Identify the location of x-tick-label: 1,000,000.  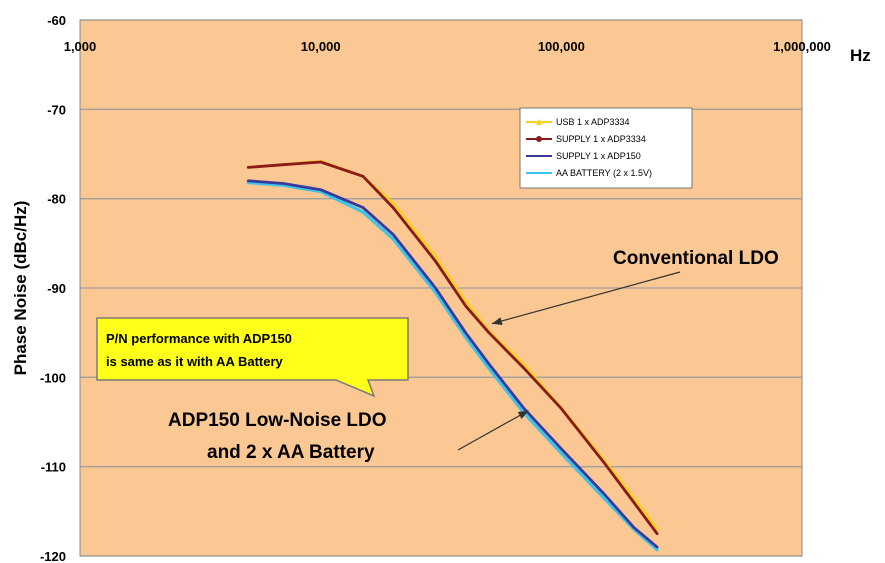
(802, 46).